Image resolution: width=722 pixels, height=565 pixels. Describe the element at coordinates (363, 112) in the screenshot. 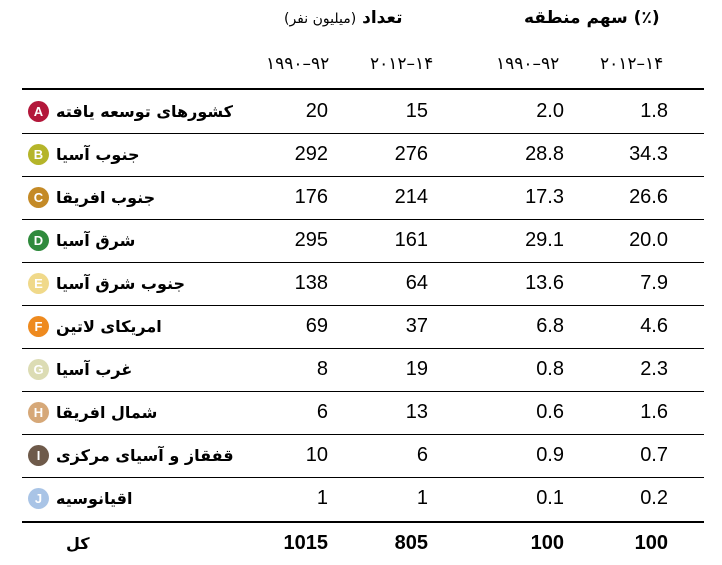

I see `table-row: A کشورهای توسعه یافته 20 15 2.0 1.8` at that location.